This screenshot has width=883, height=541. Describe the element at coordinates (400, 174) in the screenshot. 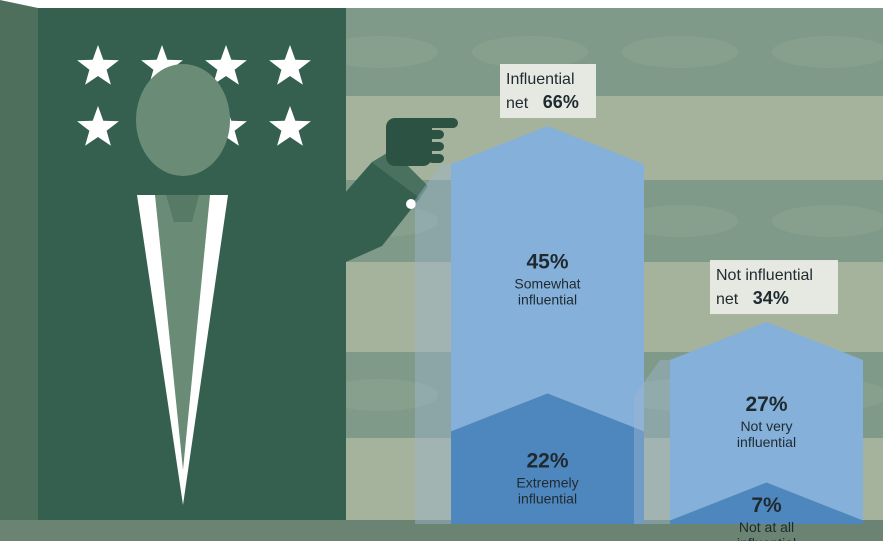

I see `arm-sleeve` at that location.